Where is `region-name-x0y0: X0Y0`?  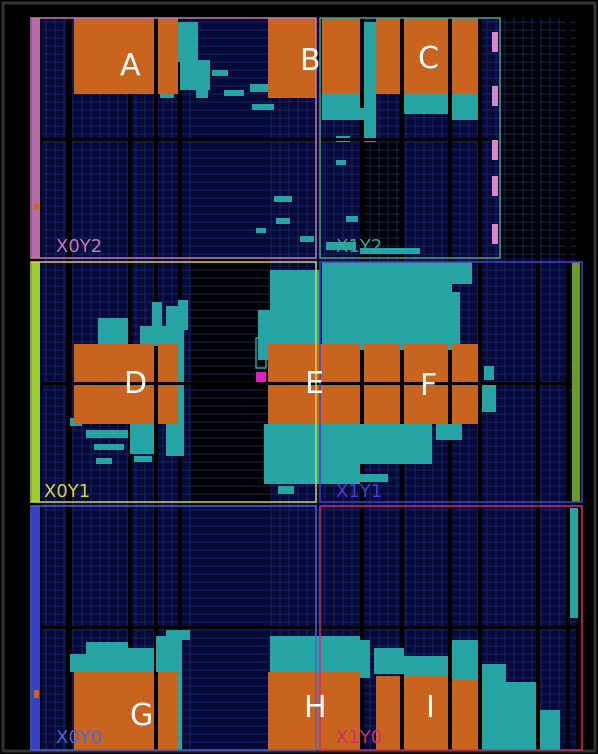
region-name-x0y0: X0Y0 is located at coordinates (79, 737).